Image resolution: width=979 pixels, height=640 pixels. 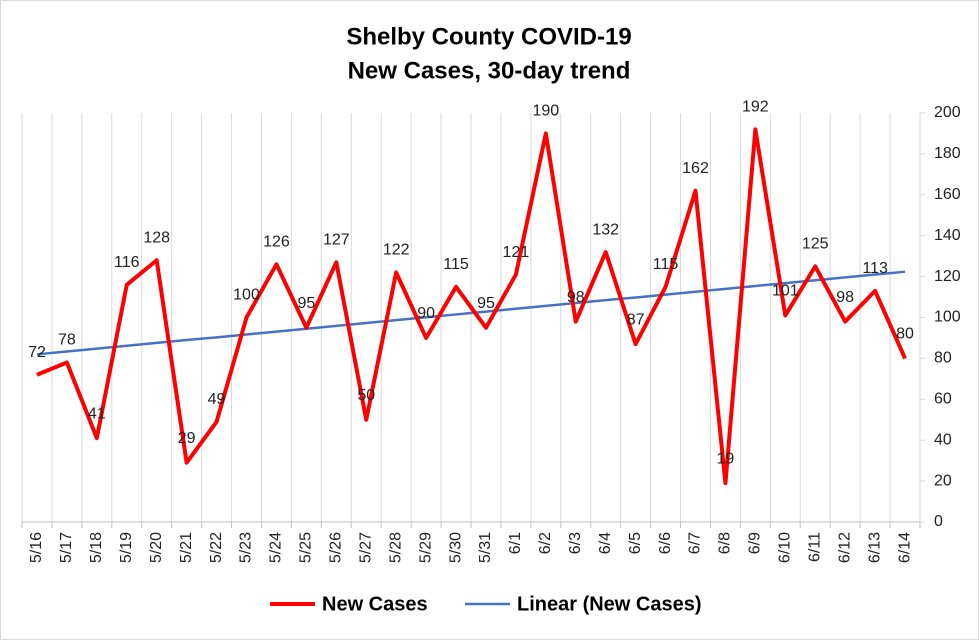 I want to click on x-tick-label: 5/19, so click(x=126, y=547).